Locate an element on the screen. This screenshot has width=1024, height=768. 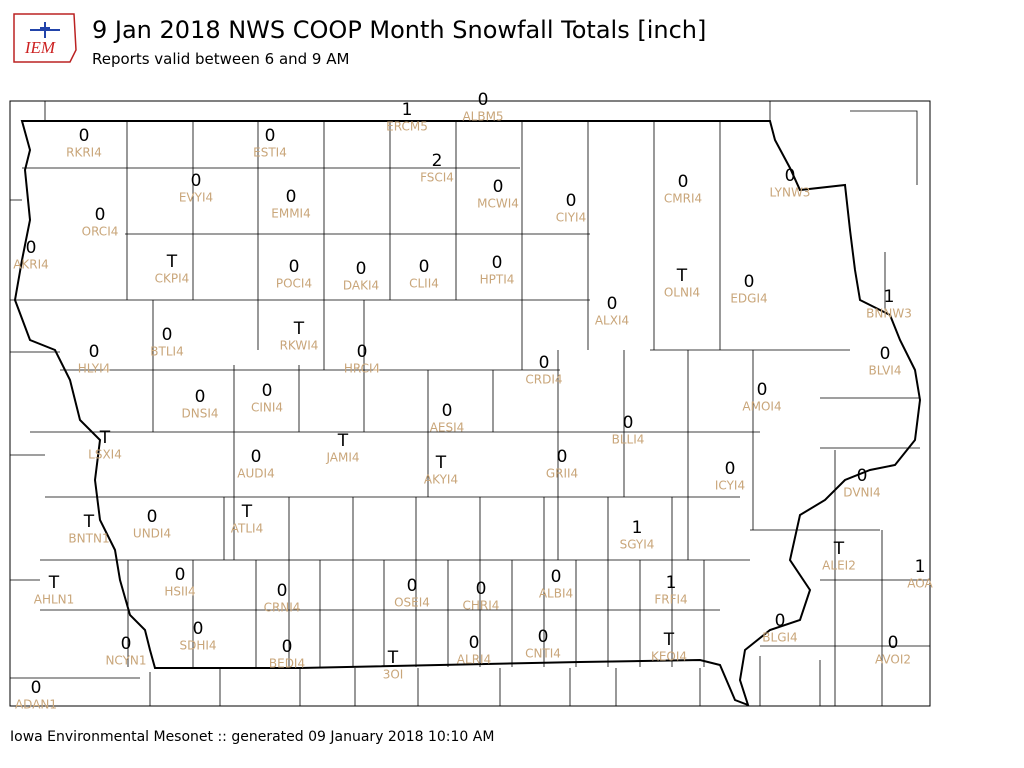
station-id: HPTI4 is located at coordinates (497, 280).